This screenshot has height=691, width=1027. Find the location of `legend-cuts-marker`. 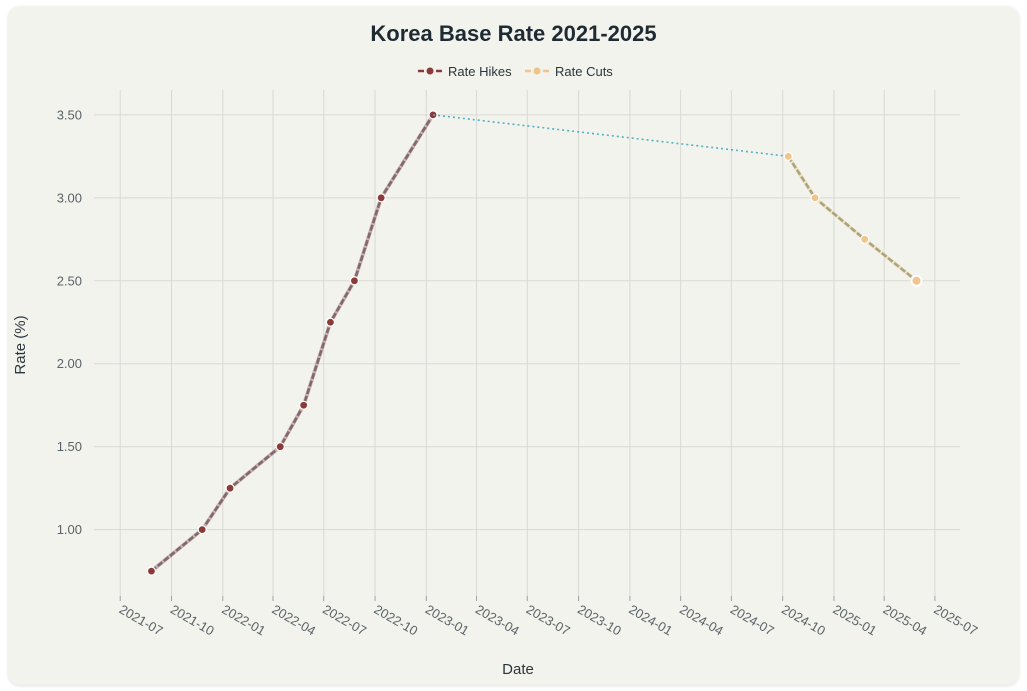

legend-cuts-marker is located at coordinates (537, 71).